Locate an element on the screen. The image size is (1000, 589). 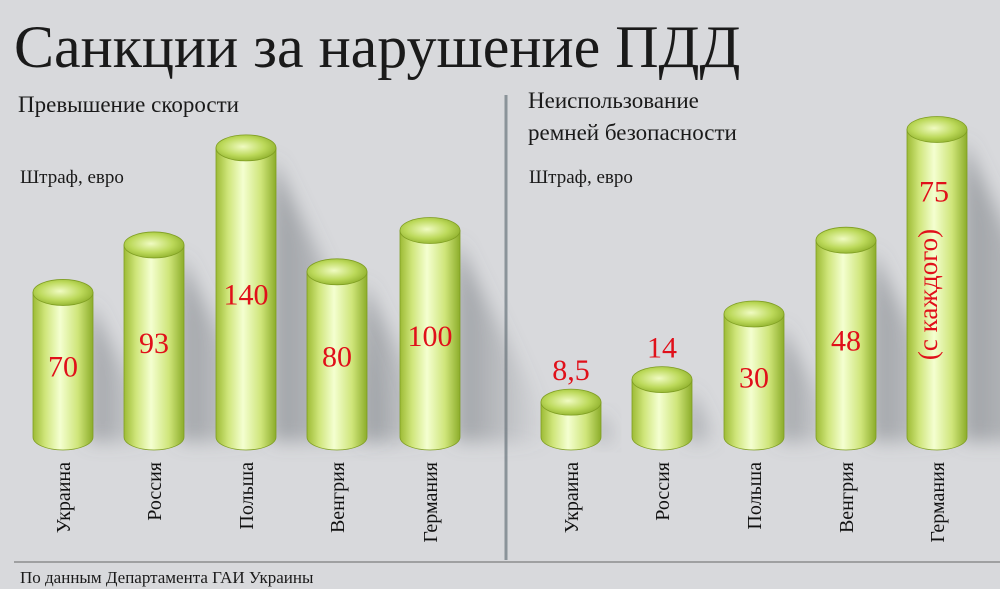
right-category-label-3: Венгрия is located at coordinates (847, 497).